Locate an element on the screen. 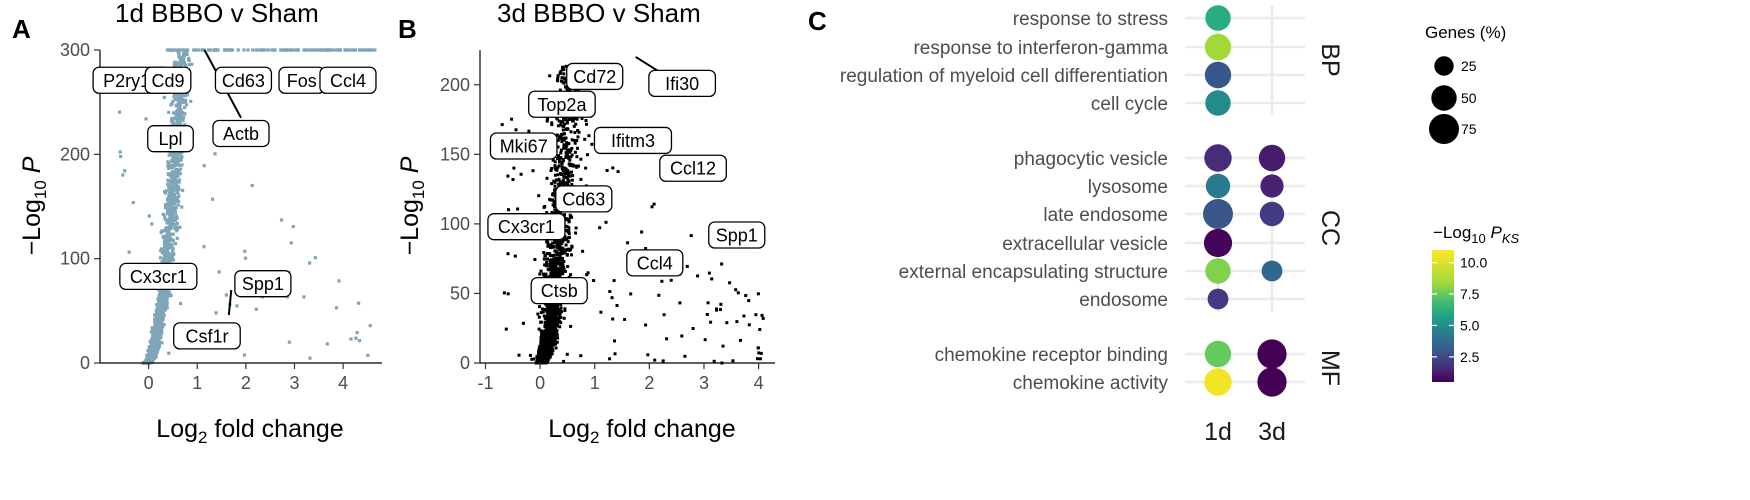  size-legend-label: 25 is located at coordinates (1469, 66).